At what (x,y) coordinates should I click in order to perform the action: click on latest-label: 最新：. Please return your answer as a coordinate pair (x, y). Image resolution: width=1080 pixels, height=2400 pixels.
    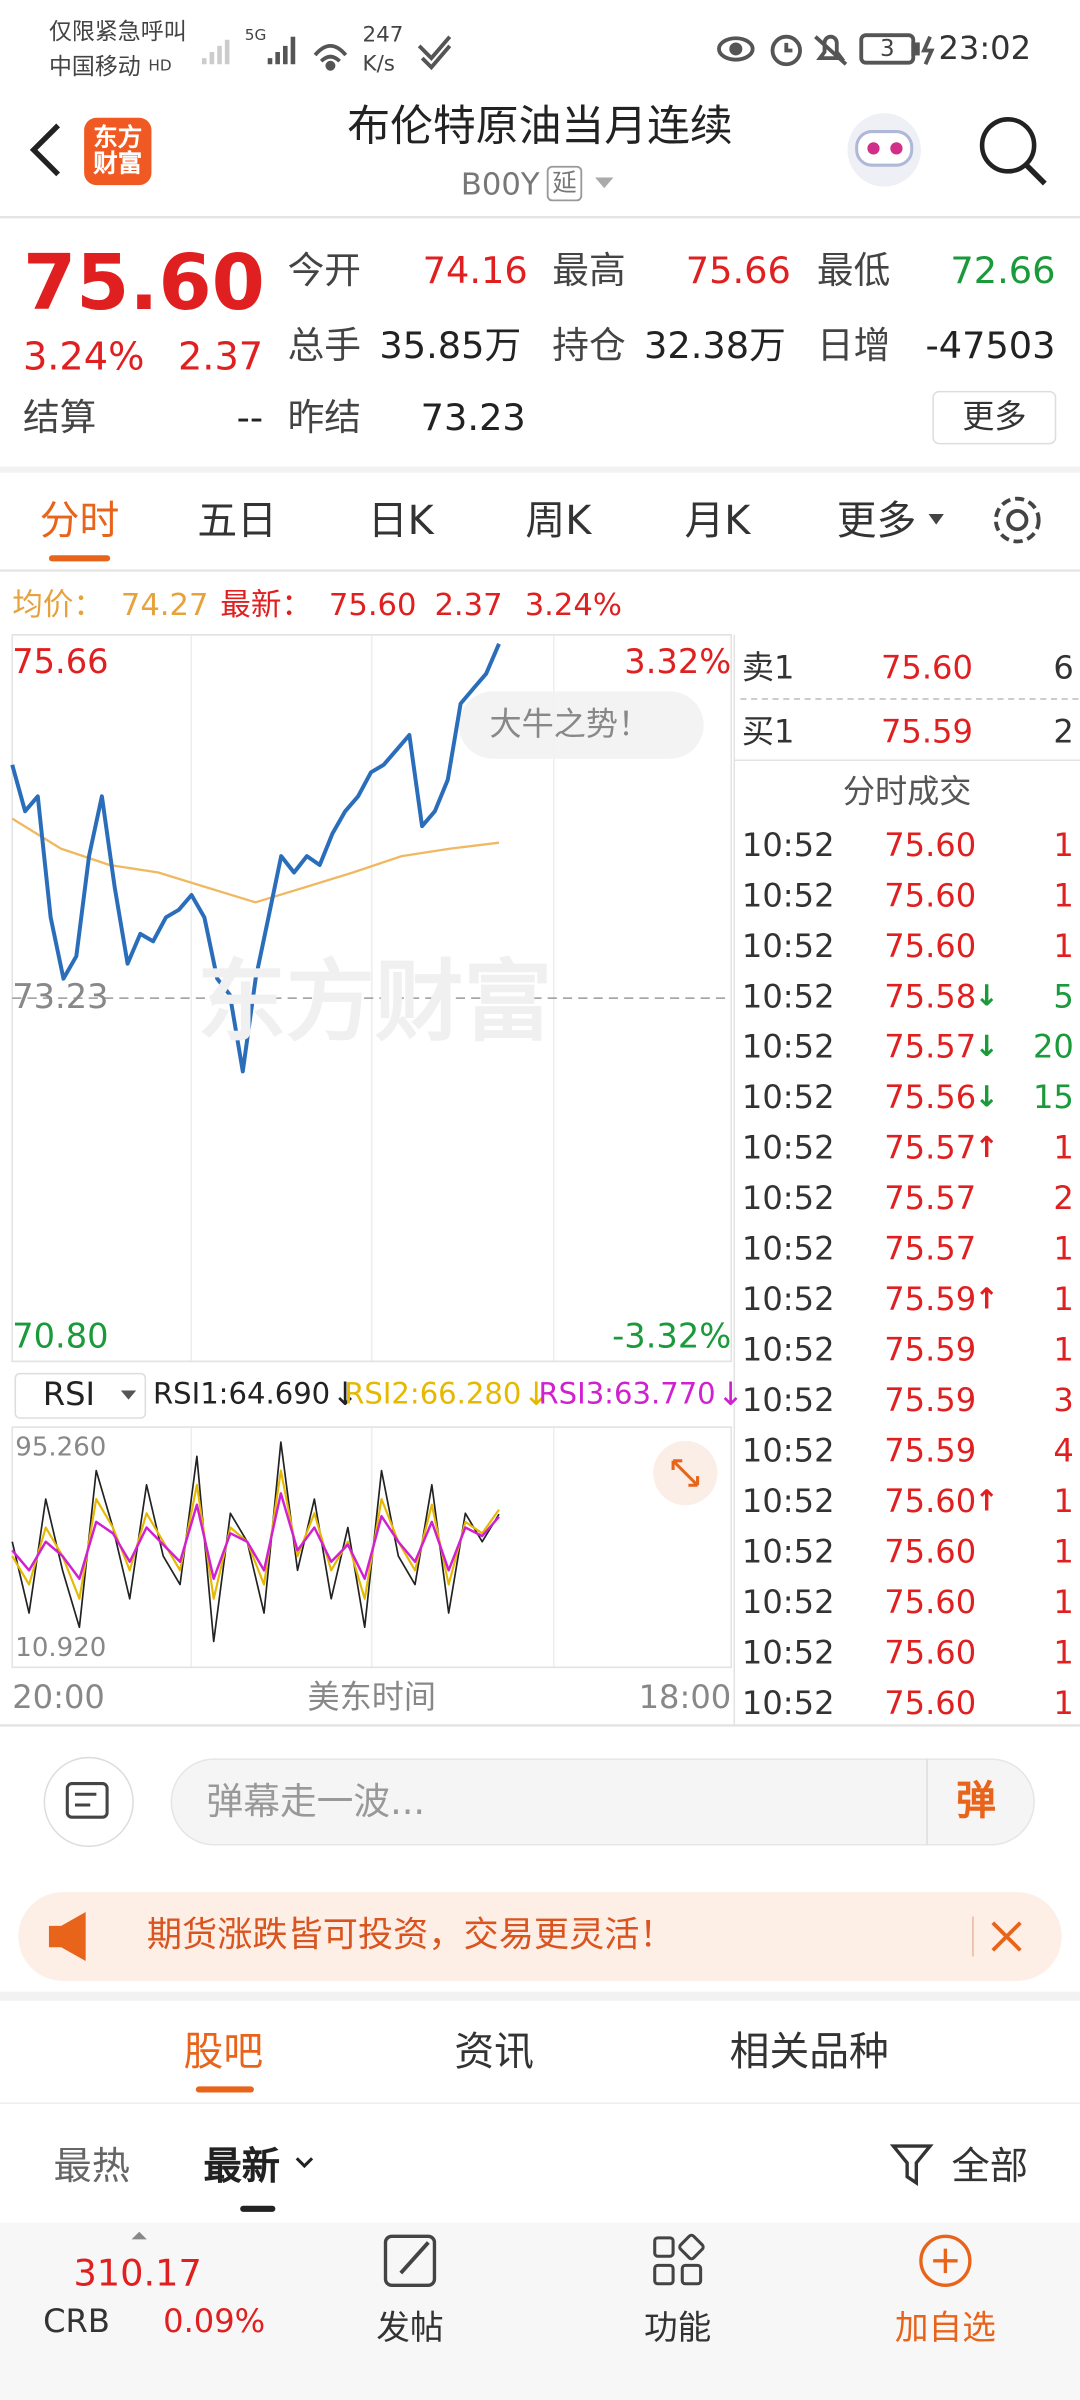
    Looking at the image, I should click on (266, 604).